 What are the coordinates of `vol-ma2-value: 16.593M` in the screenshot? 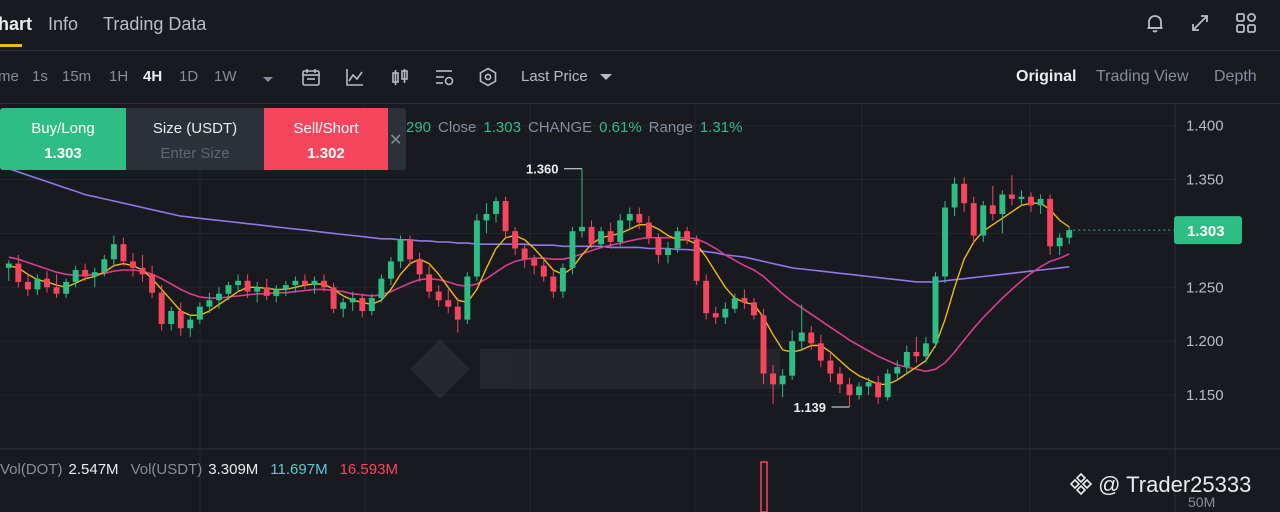 It's located at (368, 469).